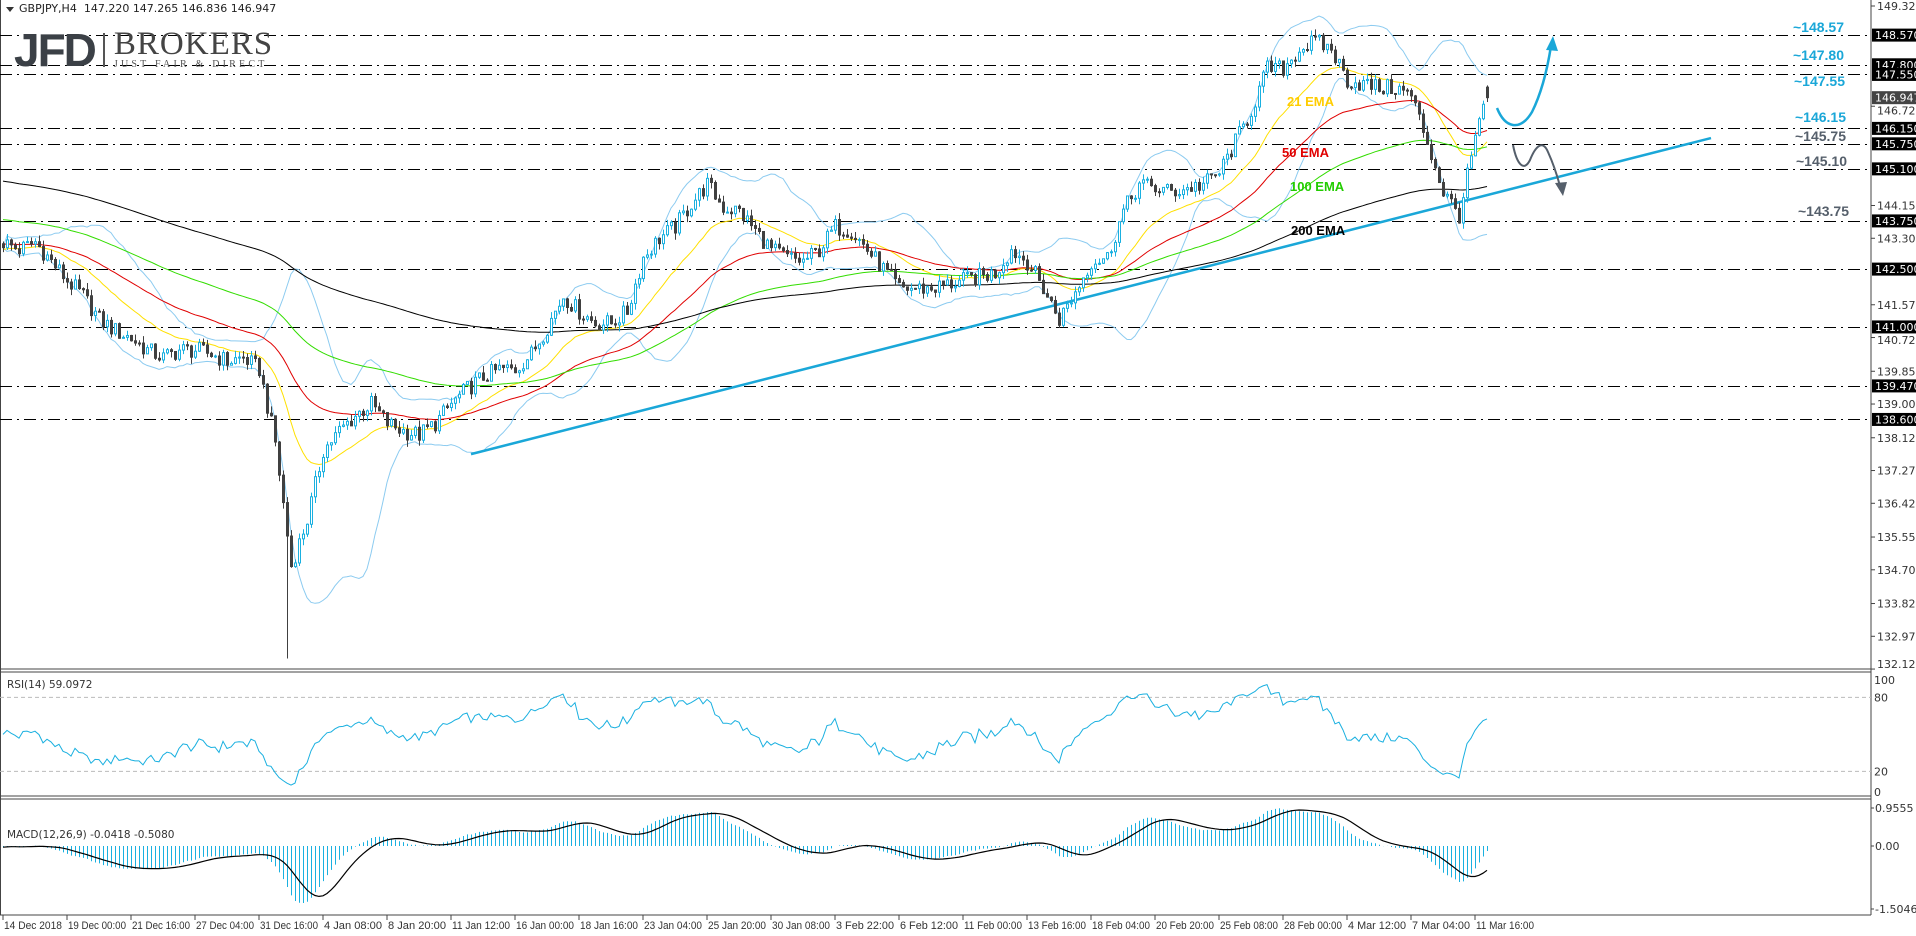  Describe the element at coordinates (673, 926) in the screenshot. I see `time-tick-label: 23 Jan 04:00` at that location.